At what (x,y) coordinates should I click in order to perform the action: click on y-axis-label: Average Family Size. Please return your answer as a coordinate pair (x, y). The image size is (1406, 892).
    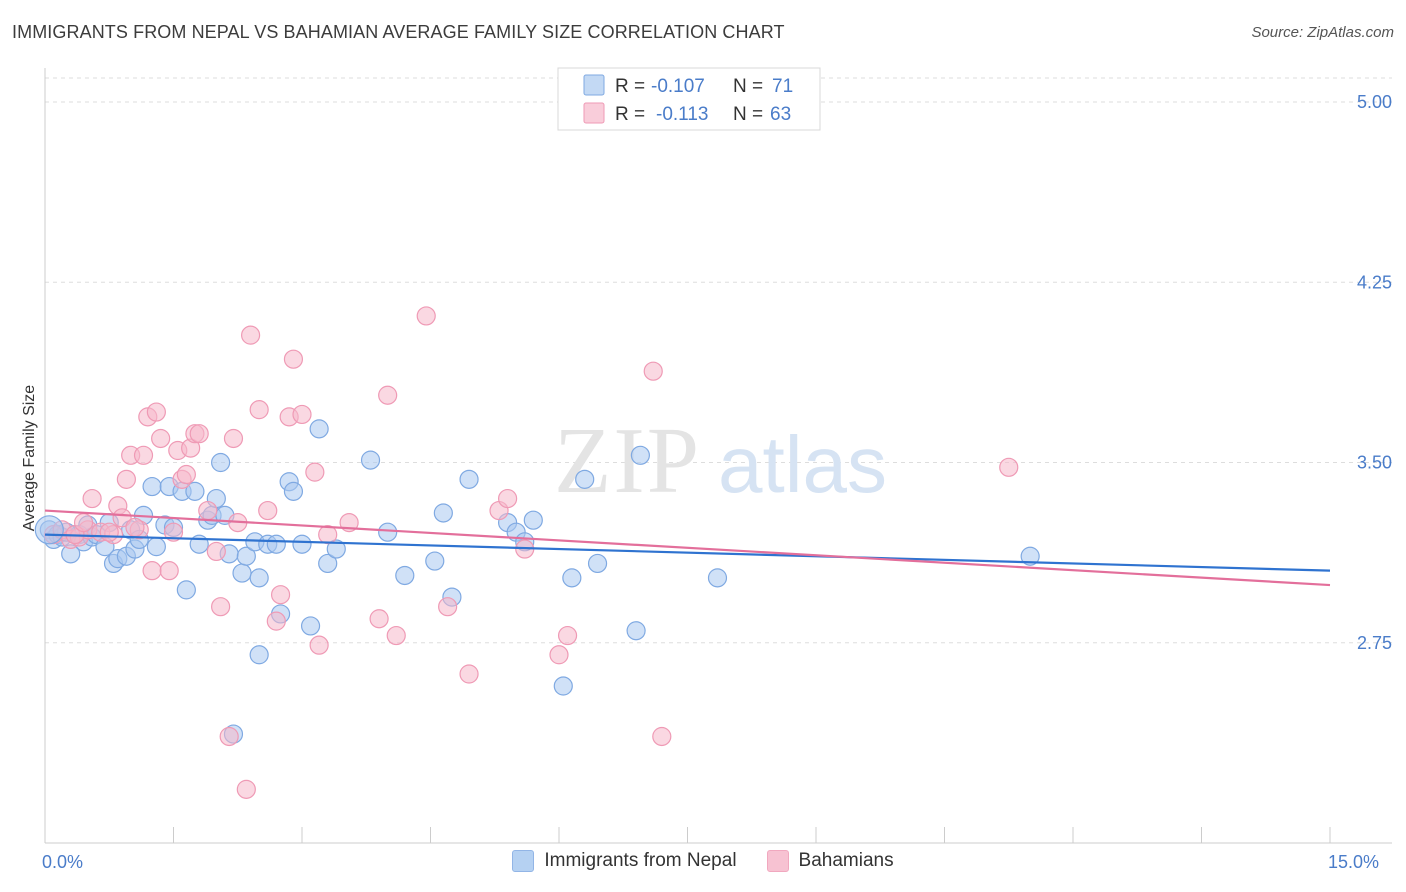
    Looking at the image, I should click on (29, 458).